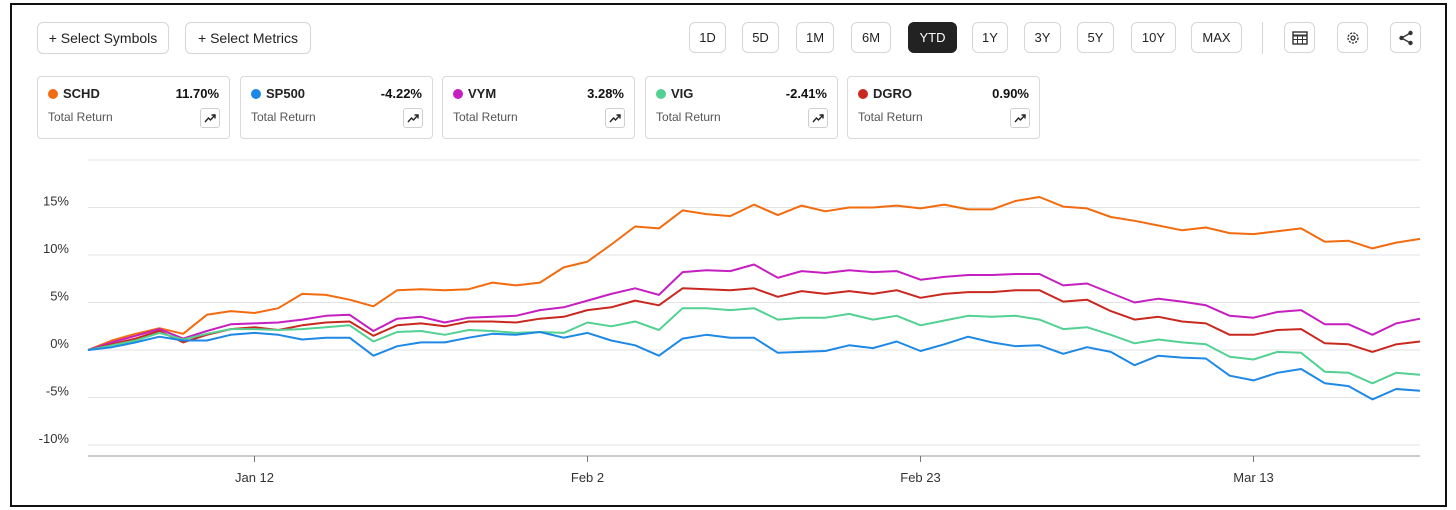 This screenshot has width=1456, height=510. What do you see at coordinates (1216, 37) in the screenshot?
I see `range-max-button: MAX` at bounding box center [1216, 37].